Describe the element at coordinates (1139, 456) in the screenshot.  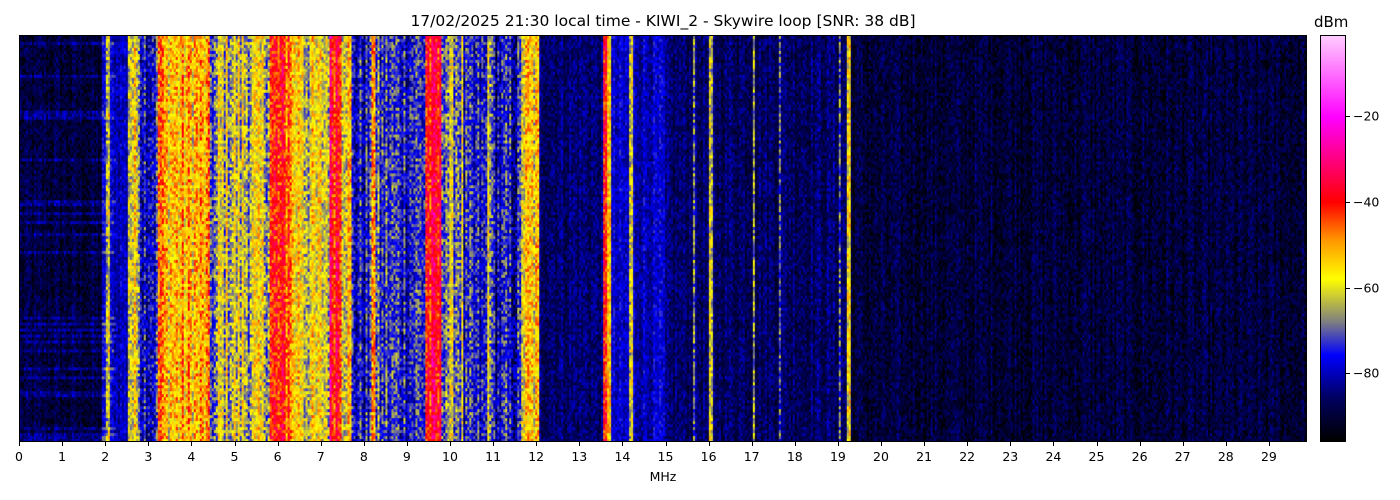
I see `x-tick-label: 26` at that location.